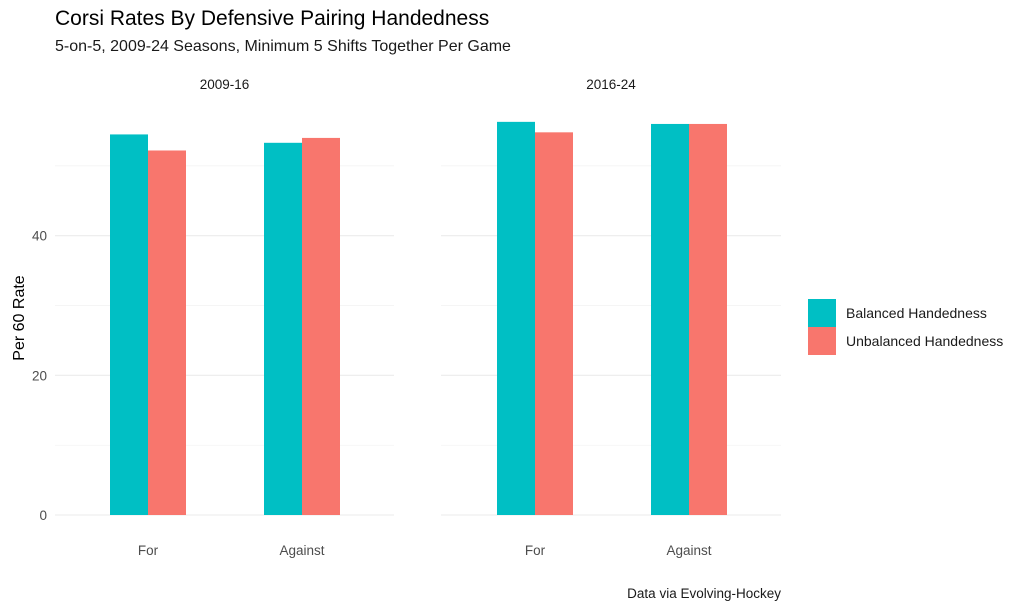  Describe the element at coordinates (39, 236) in the screenshot. I see `y-tick-label: 40` at that location.